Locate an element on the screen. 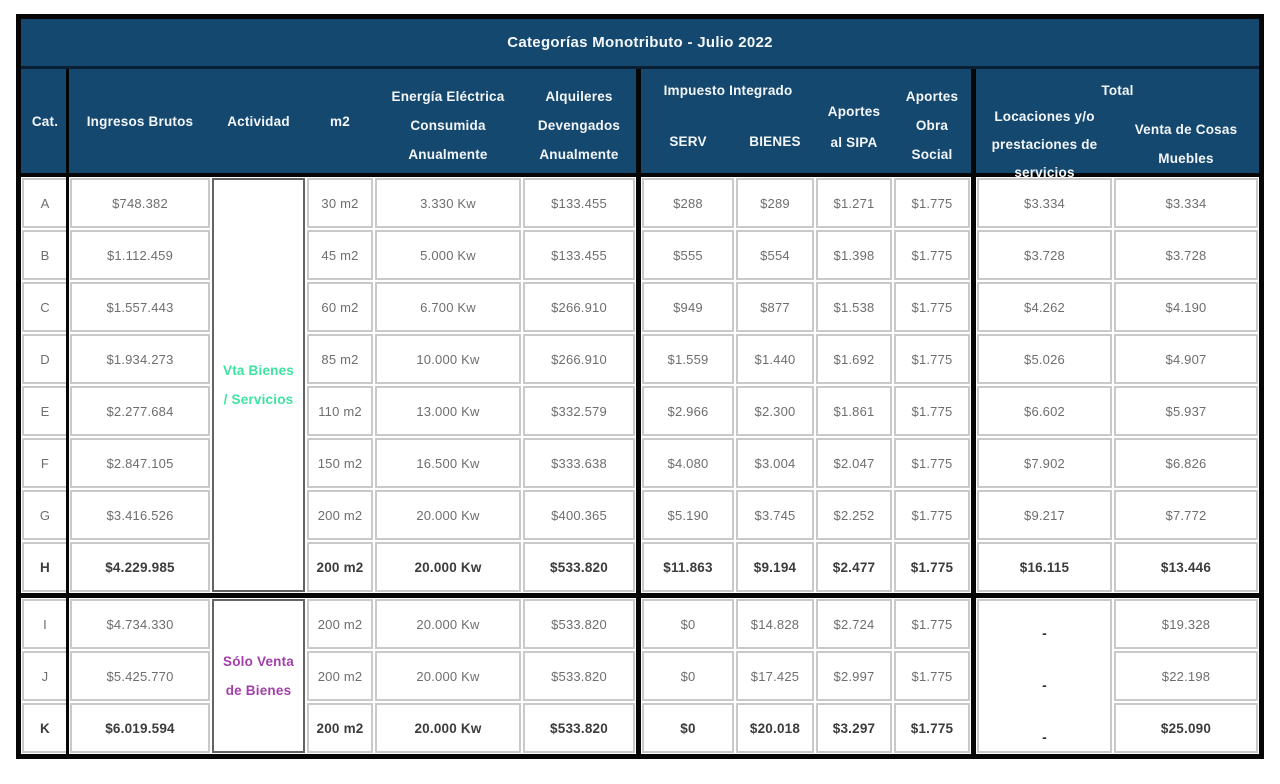 The width and height of the screenshot is (1280, 784). bienes-cell: $1.440 is located at coordinates (775, 359).